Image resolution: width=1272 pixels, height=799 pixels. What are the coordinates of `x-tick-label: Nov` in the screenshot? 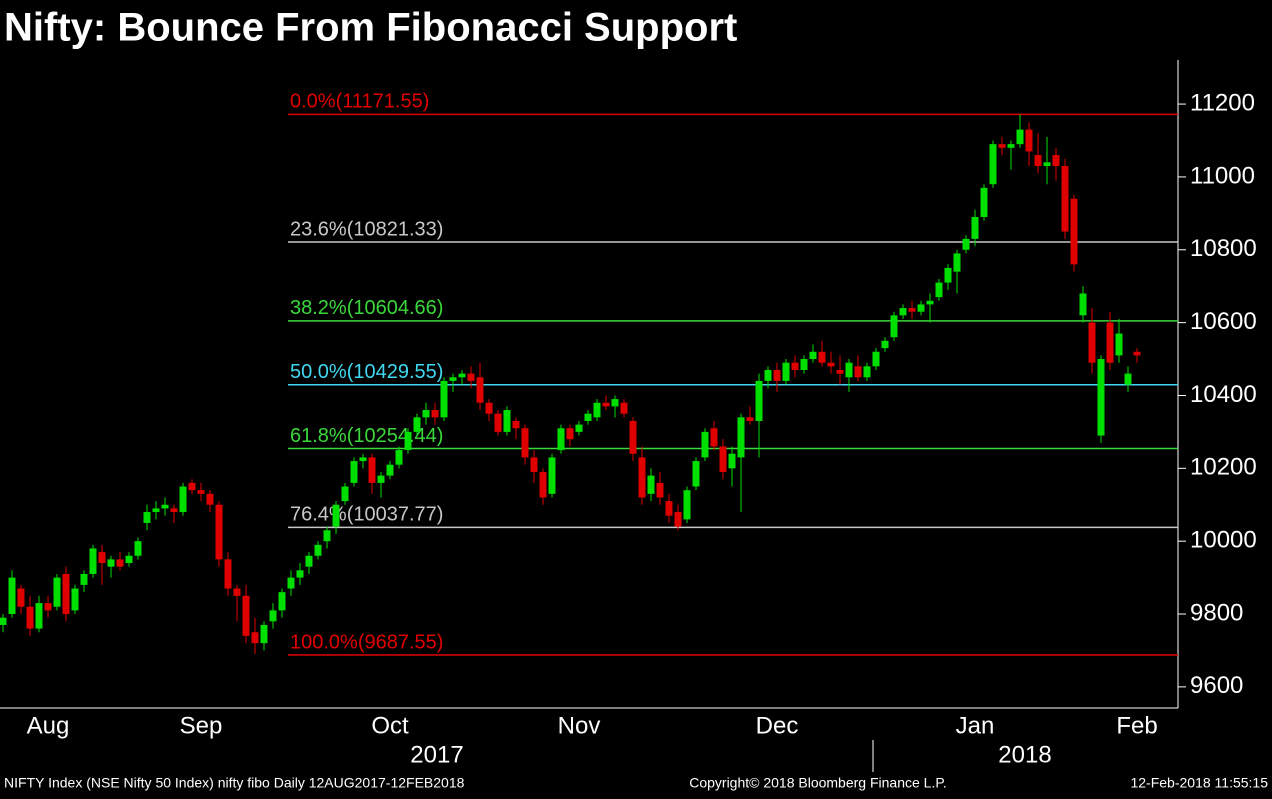 It's located at (579, 725).